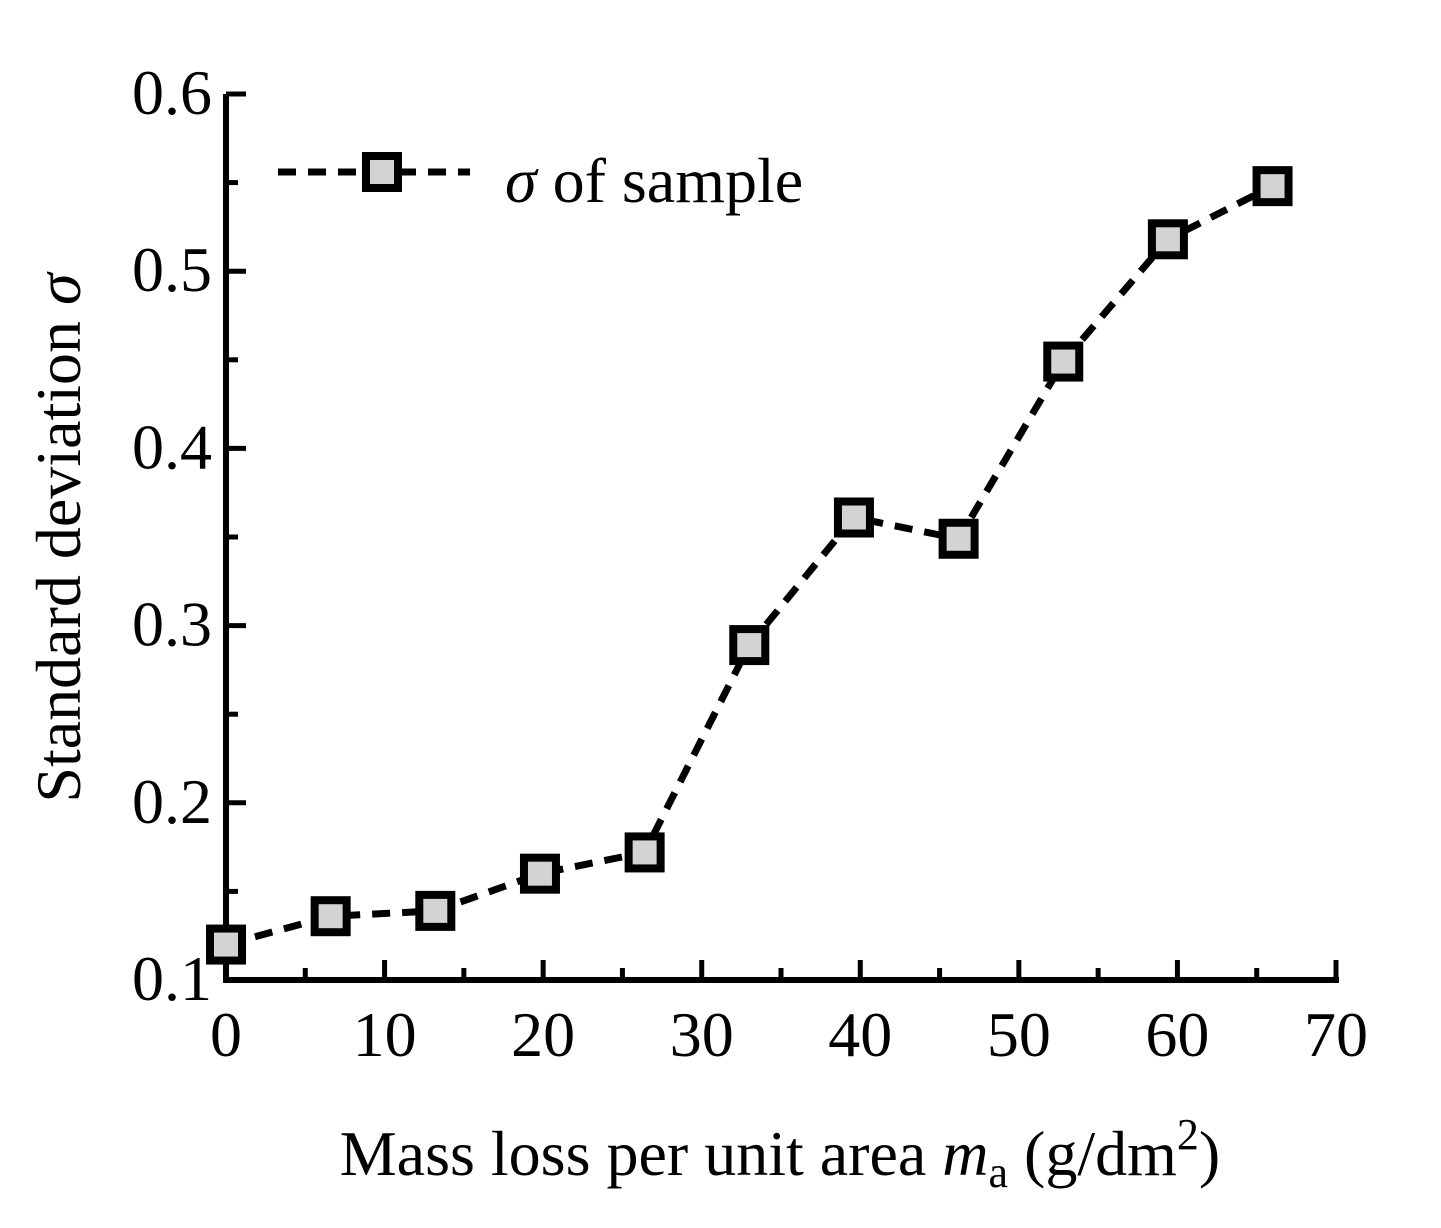  Describe the element at coordinates (172, 92) in the screenshot. I see `y-tick-label: 0.6` at that location.